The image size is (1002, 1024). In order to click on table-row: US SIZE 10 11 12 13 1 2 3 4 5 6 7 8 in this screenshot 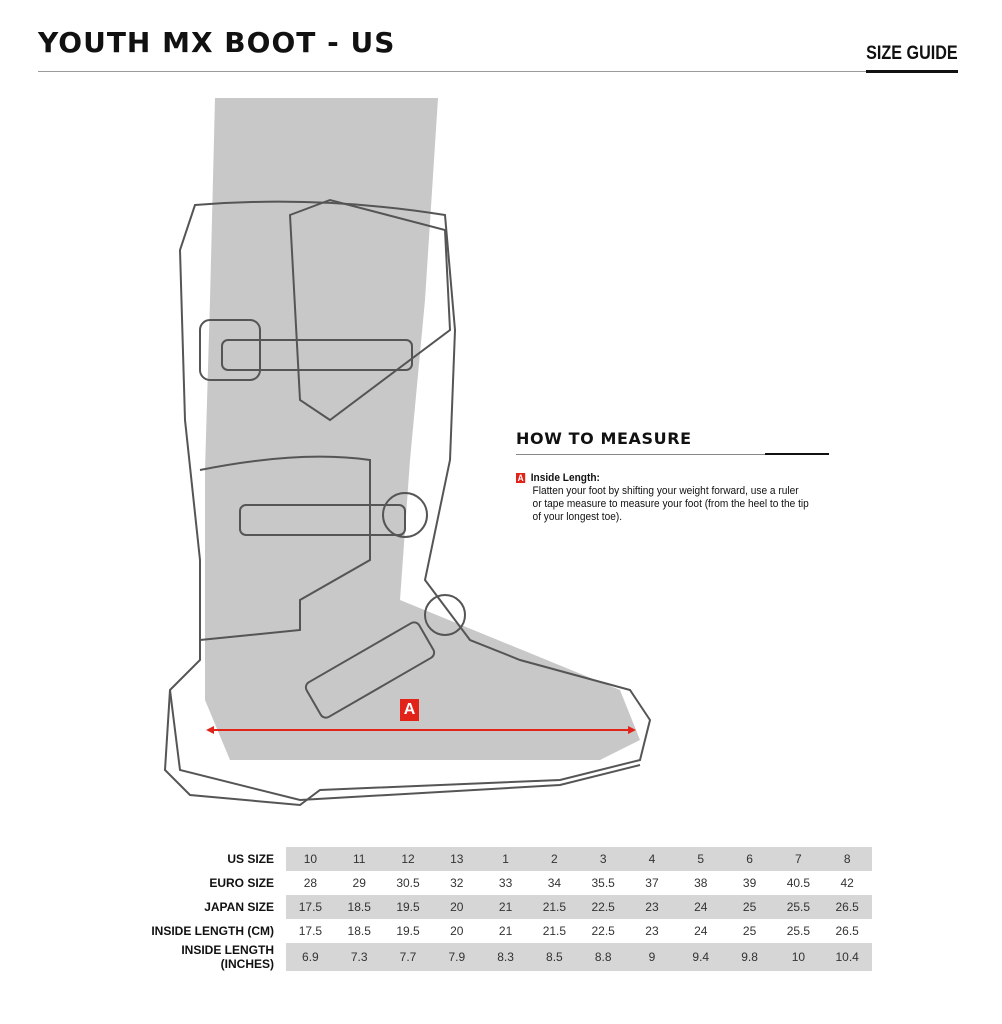, I will do `click(501, 859)`.